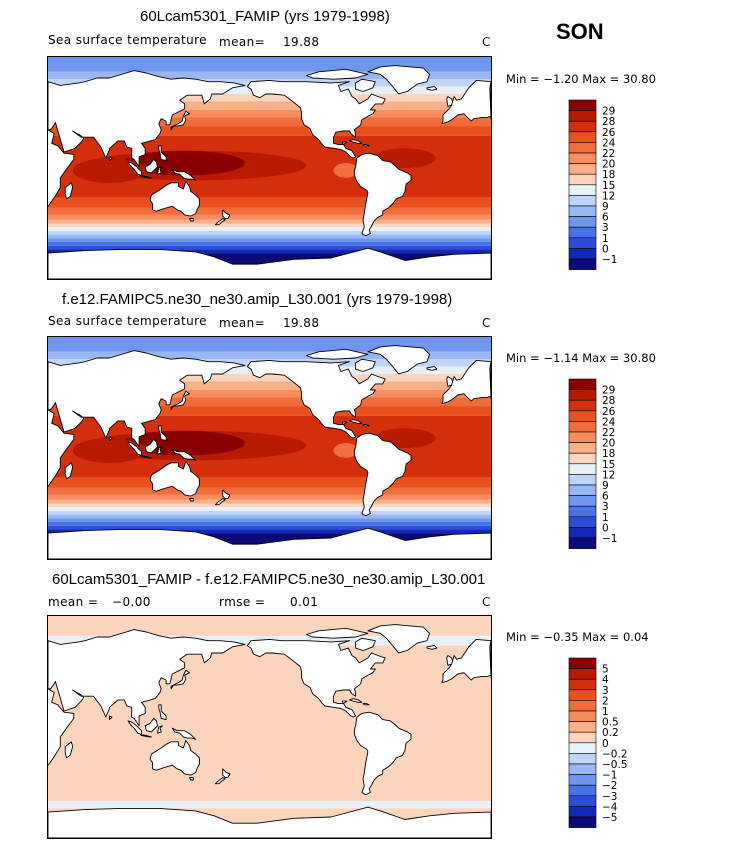 The width and height of the screenshot is (733, 848). I want to click on colorbar-tick-label: 6, so click(605, 497).